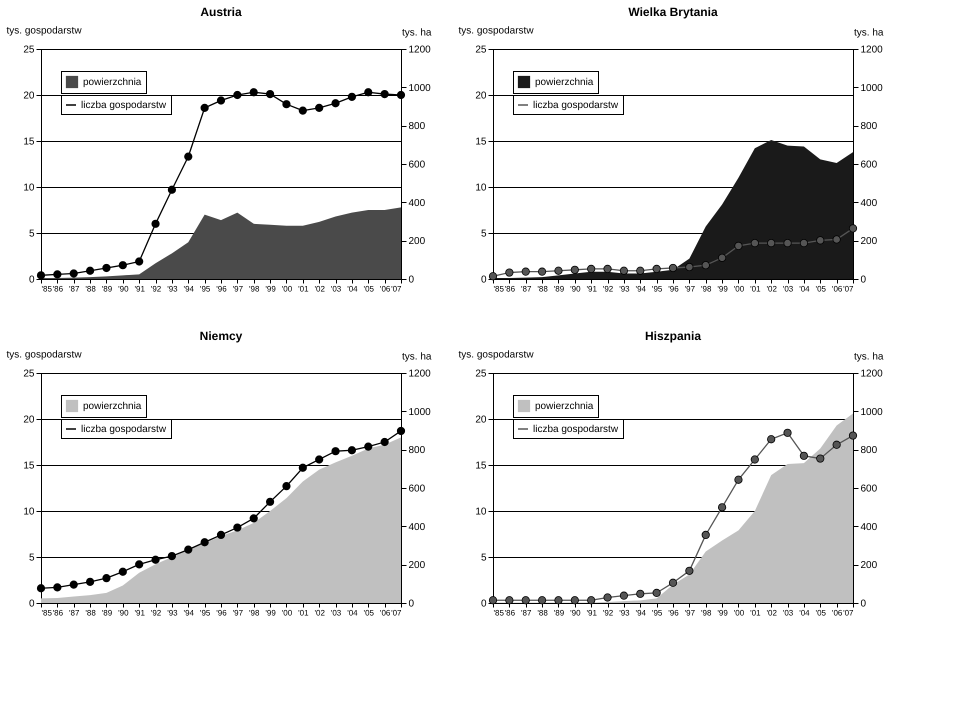  What do you see at coordinates (205, 613) in the screenshot?
I see `x-tick-label: '95` at bounding box center [205, 613].